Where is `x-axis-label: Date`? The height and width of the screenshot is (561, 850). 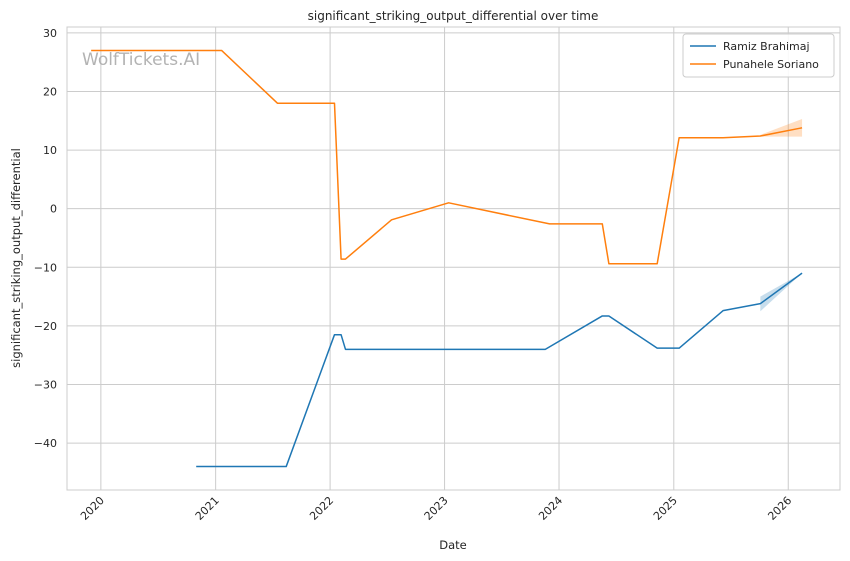
x-axis-label: Date is located at coordinates (453, 545).